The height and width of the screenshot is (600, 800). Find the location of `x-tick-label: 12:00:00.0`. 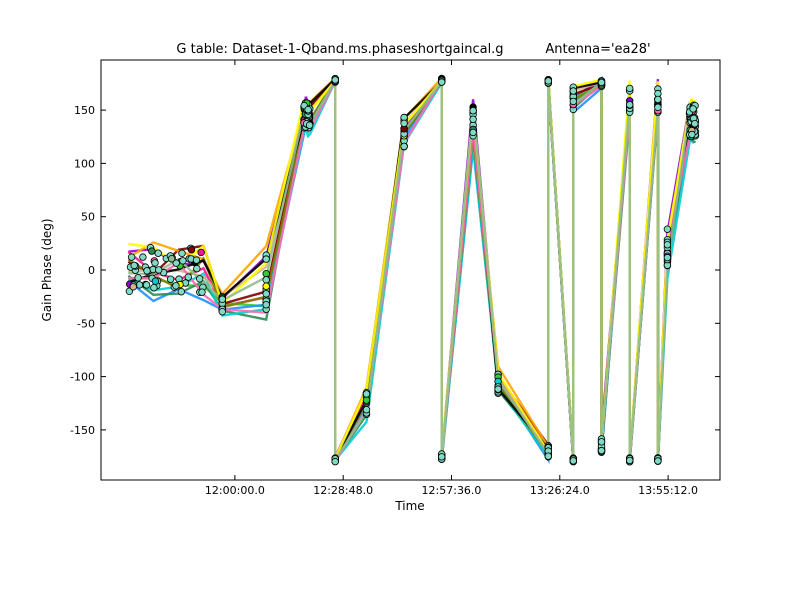

x-tick-label: 12:00:00.0 is located at coordinates (235, 490).